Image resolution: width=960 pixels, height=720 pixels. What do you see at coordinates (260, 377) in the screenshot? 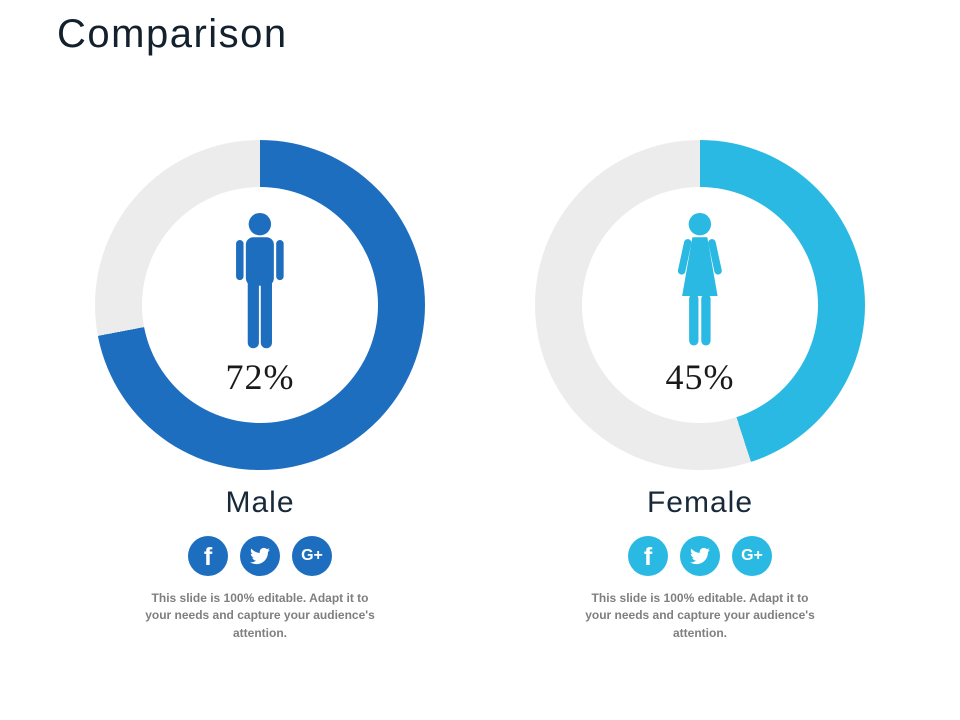
I see `male-percentage: 72%` at bounding box center [260, 377].